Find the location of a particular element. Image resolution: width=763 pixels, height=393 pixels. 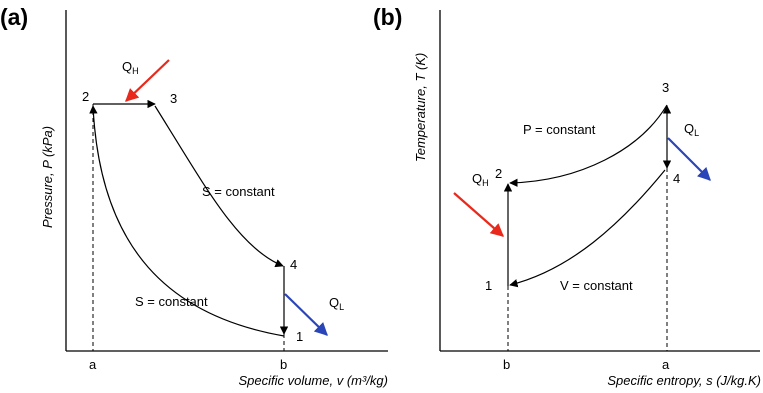

panel-b-label-isochoric: V = constant is located at coordinates (596, 285).